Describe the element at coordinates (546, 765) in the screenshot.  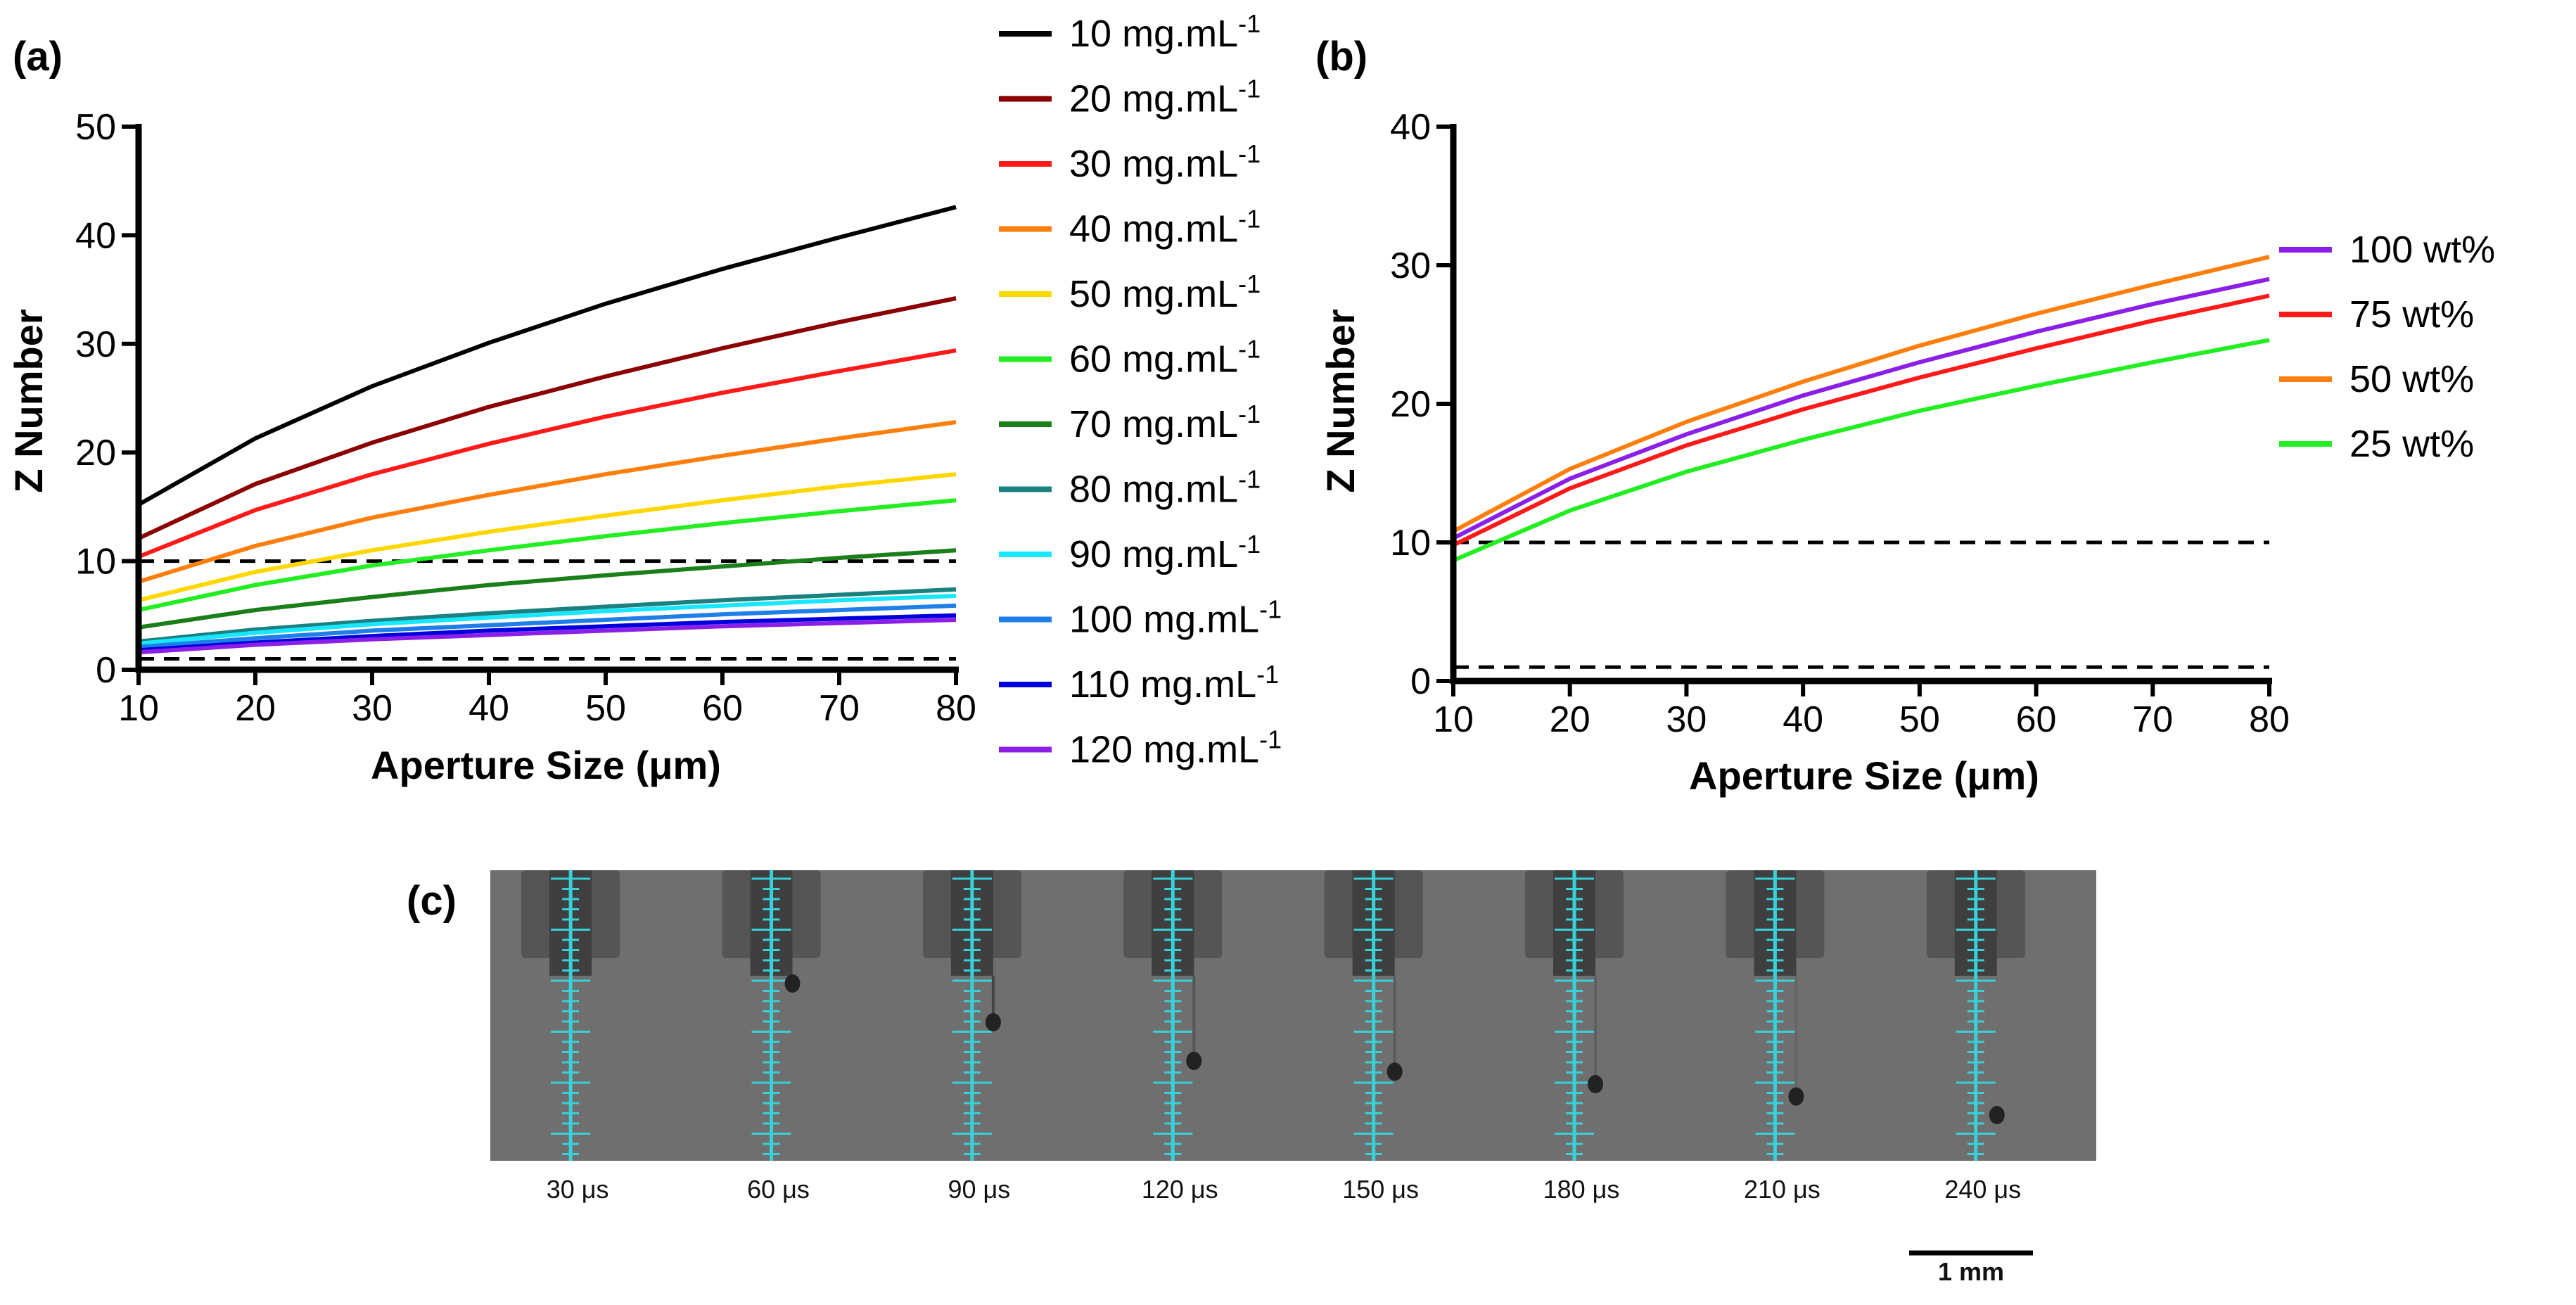
I see `x-axis-title-a: Aperture Size (μm)` at that location.